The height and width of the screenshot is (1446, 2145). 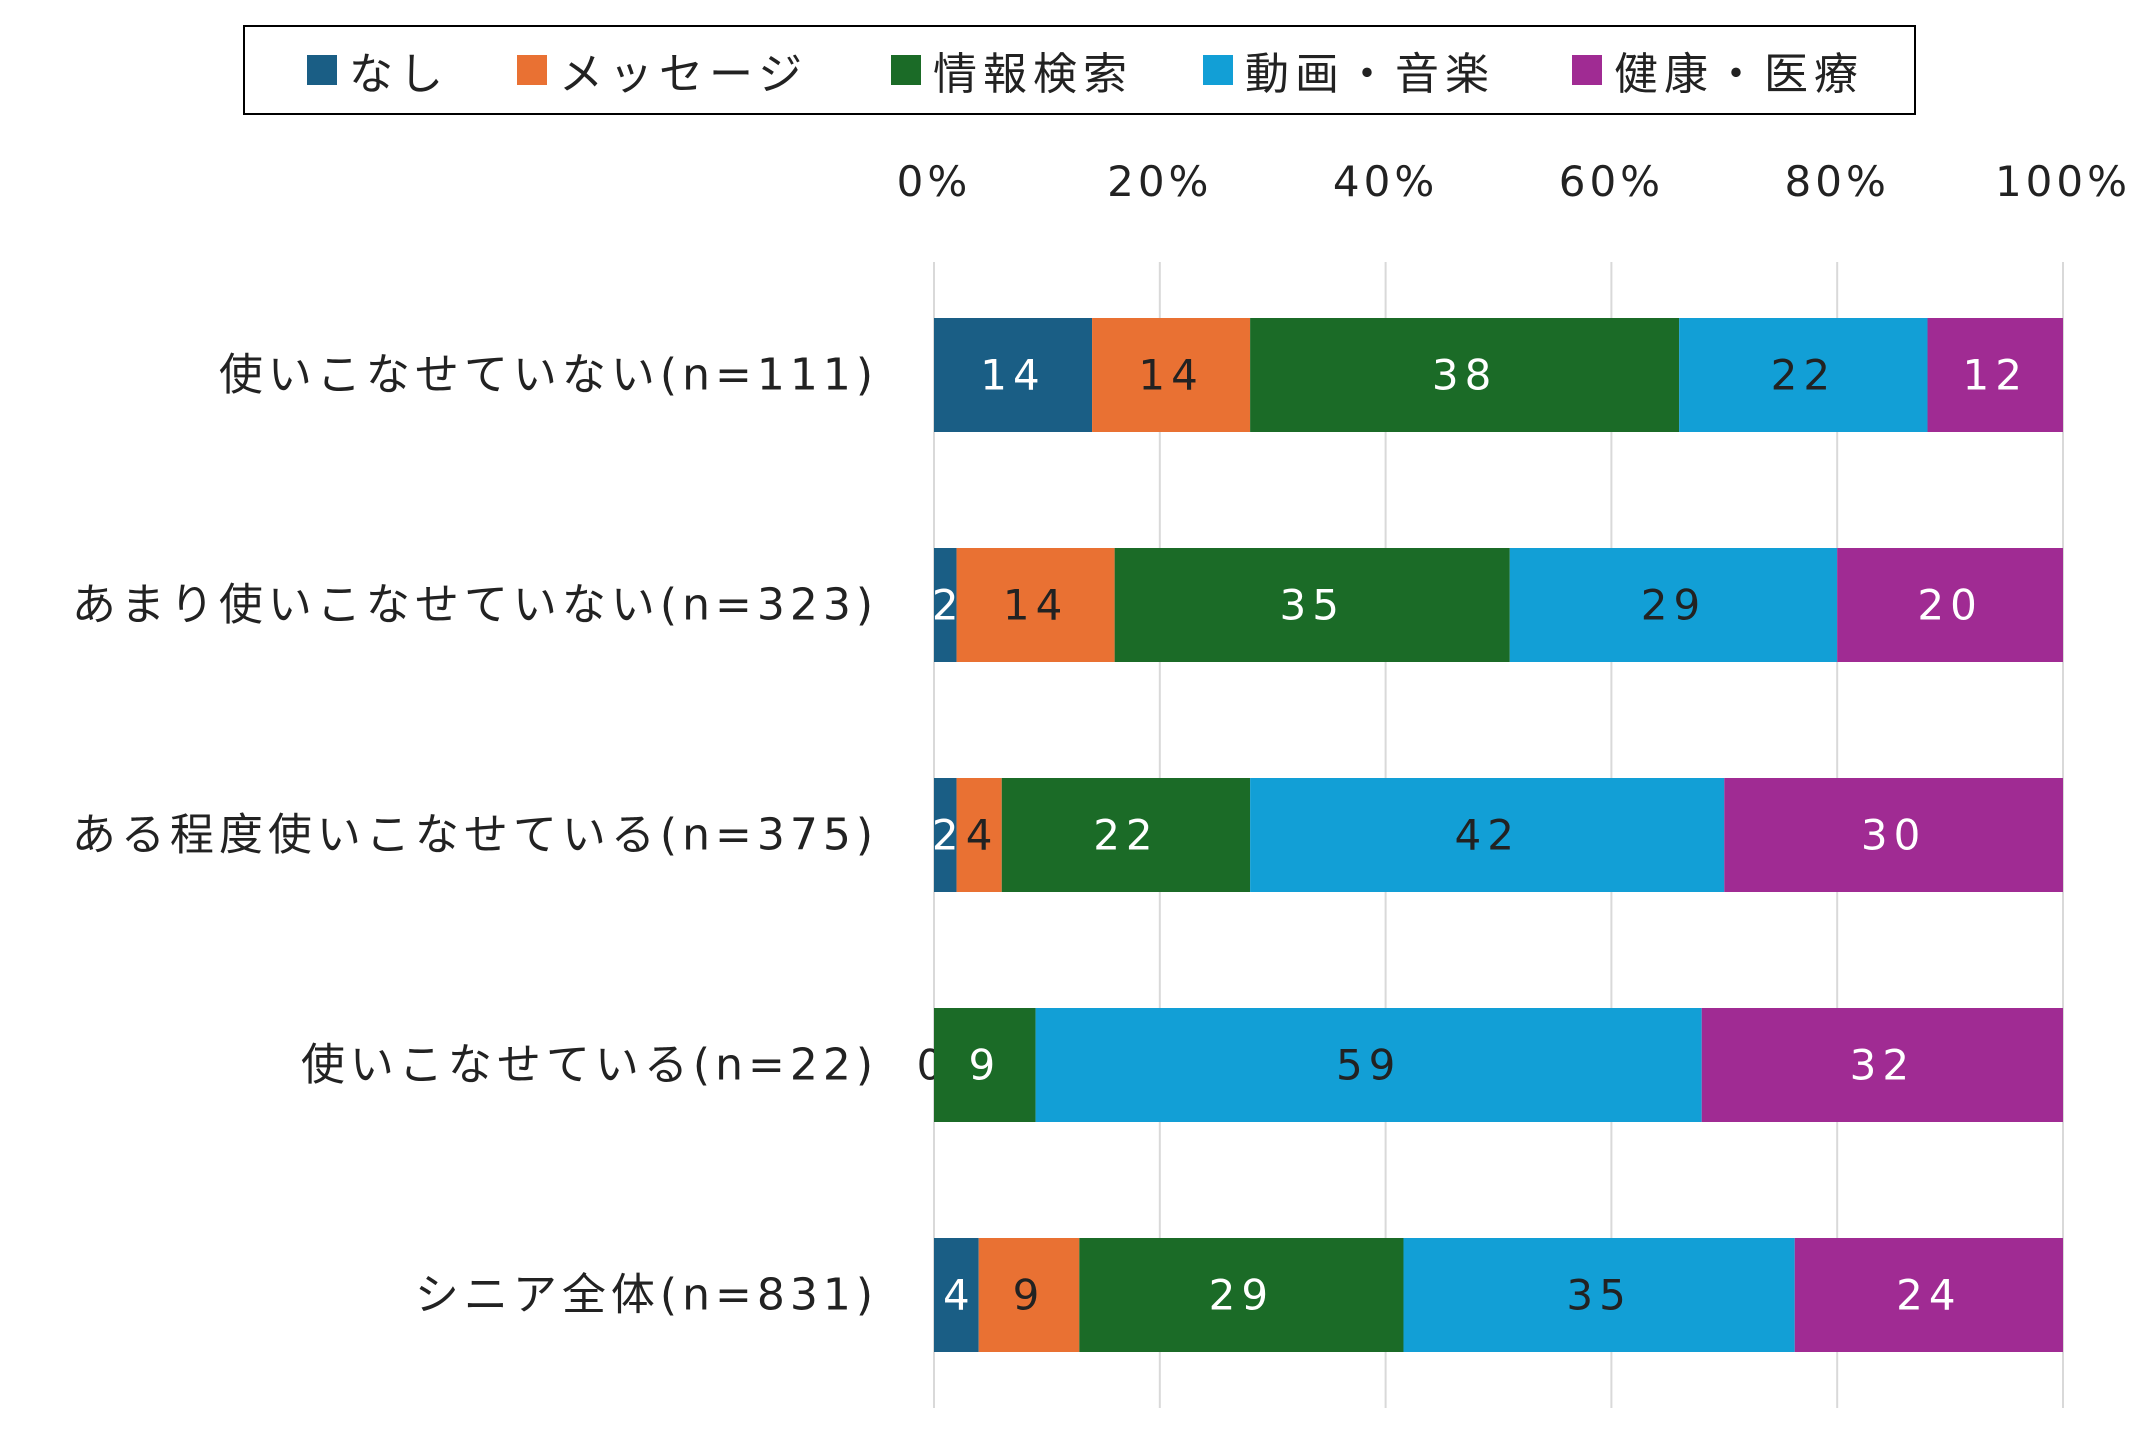 What do you see at coordinates (1159, 181) in the screenshot?
I see `x-tick-label: 20%` at bounding box center [1159, 181].